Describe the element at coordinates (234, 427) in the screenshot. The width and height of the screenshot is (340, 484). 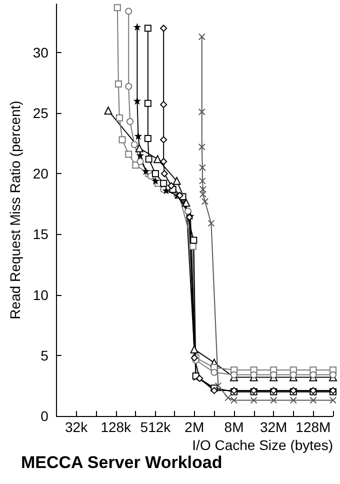
I see `x-tick-label: 8M` at that location.